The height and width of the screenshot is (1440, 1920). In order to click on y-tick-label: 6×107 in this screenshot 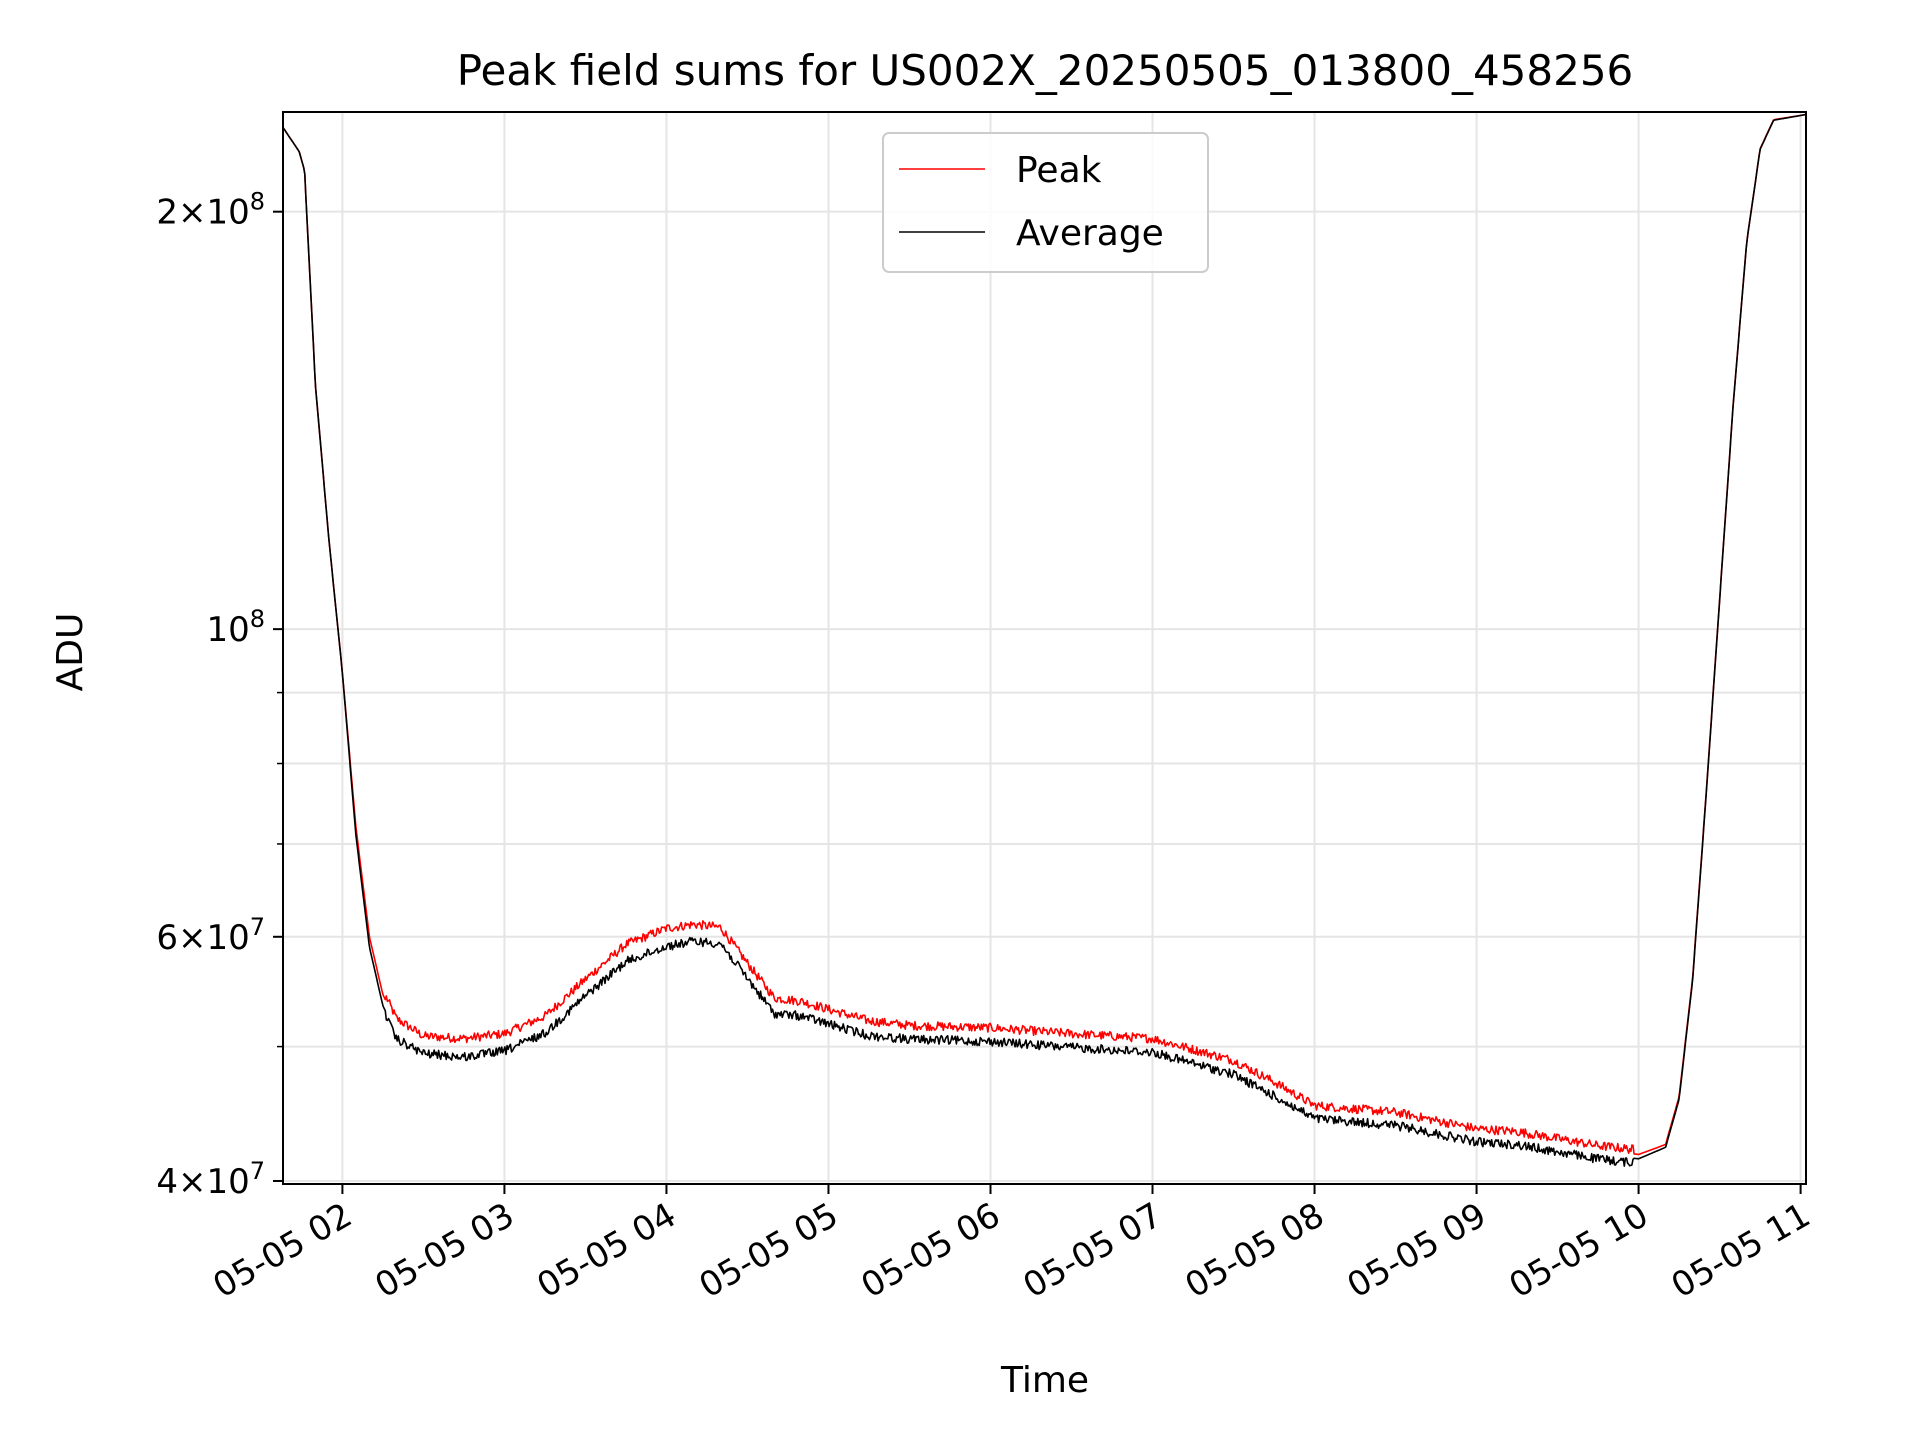, I will do `click(210, 935)`.